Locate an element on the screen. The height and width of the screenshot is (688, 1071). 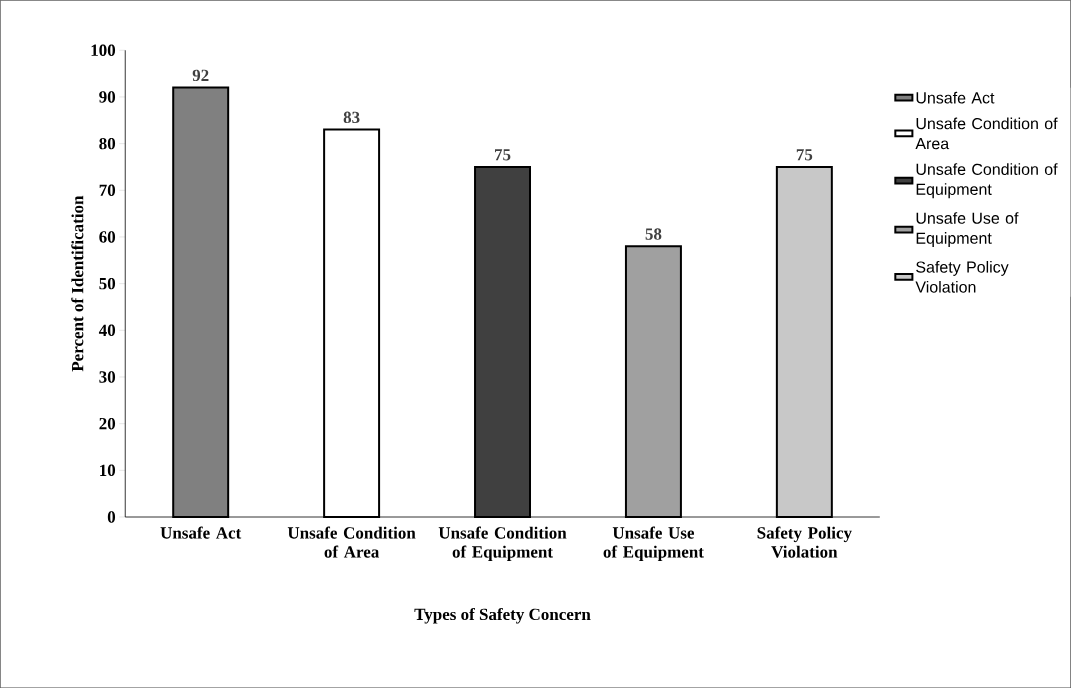
data-label: 58 is located at coordinates (653, 234).